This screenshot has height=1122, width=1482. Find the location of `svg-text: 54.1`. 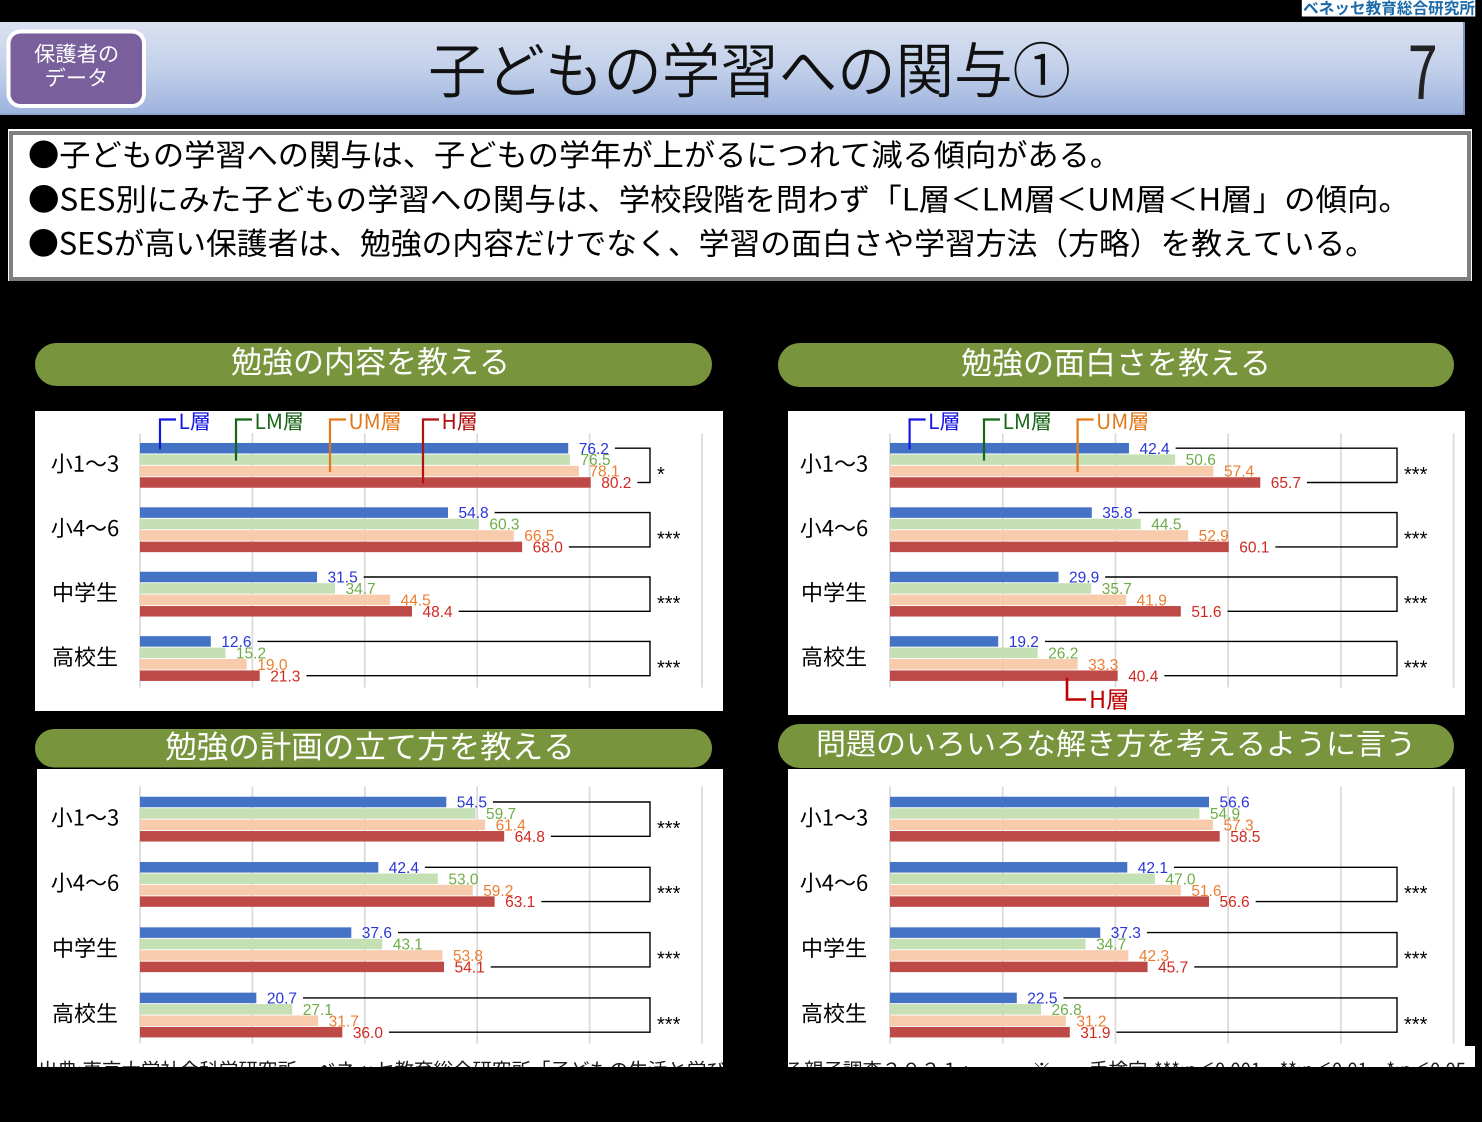

svg-text: 54.1 is located at coordinates (470, 967).